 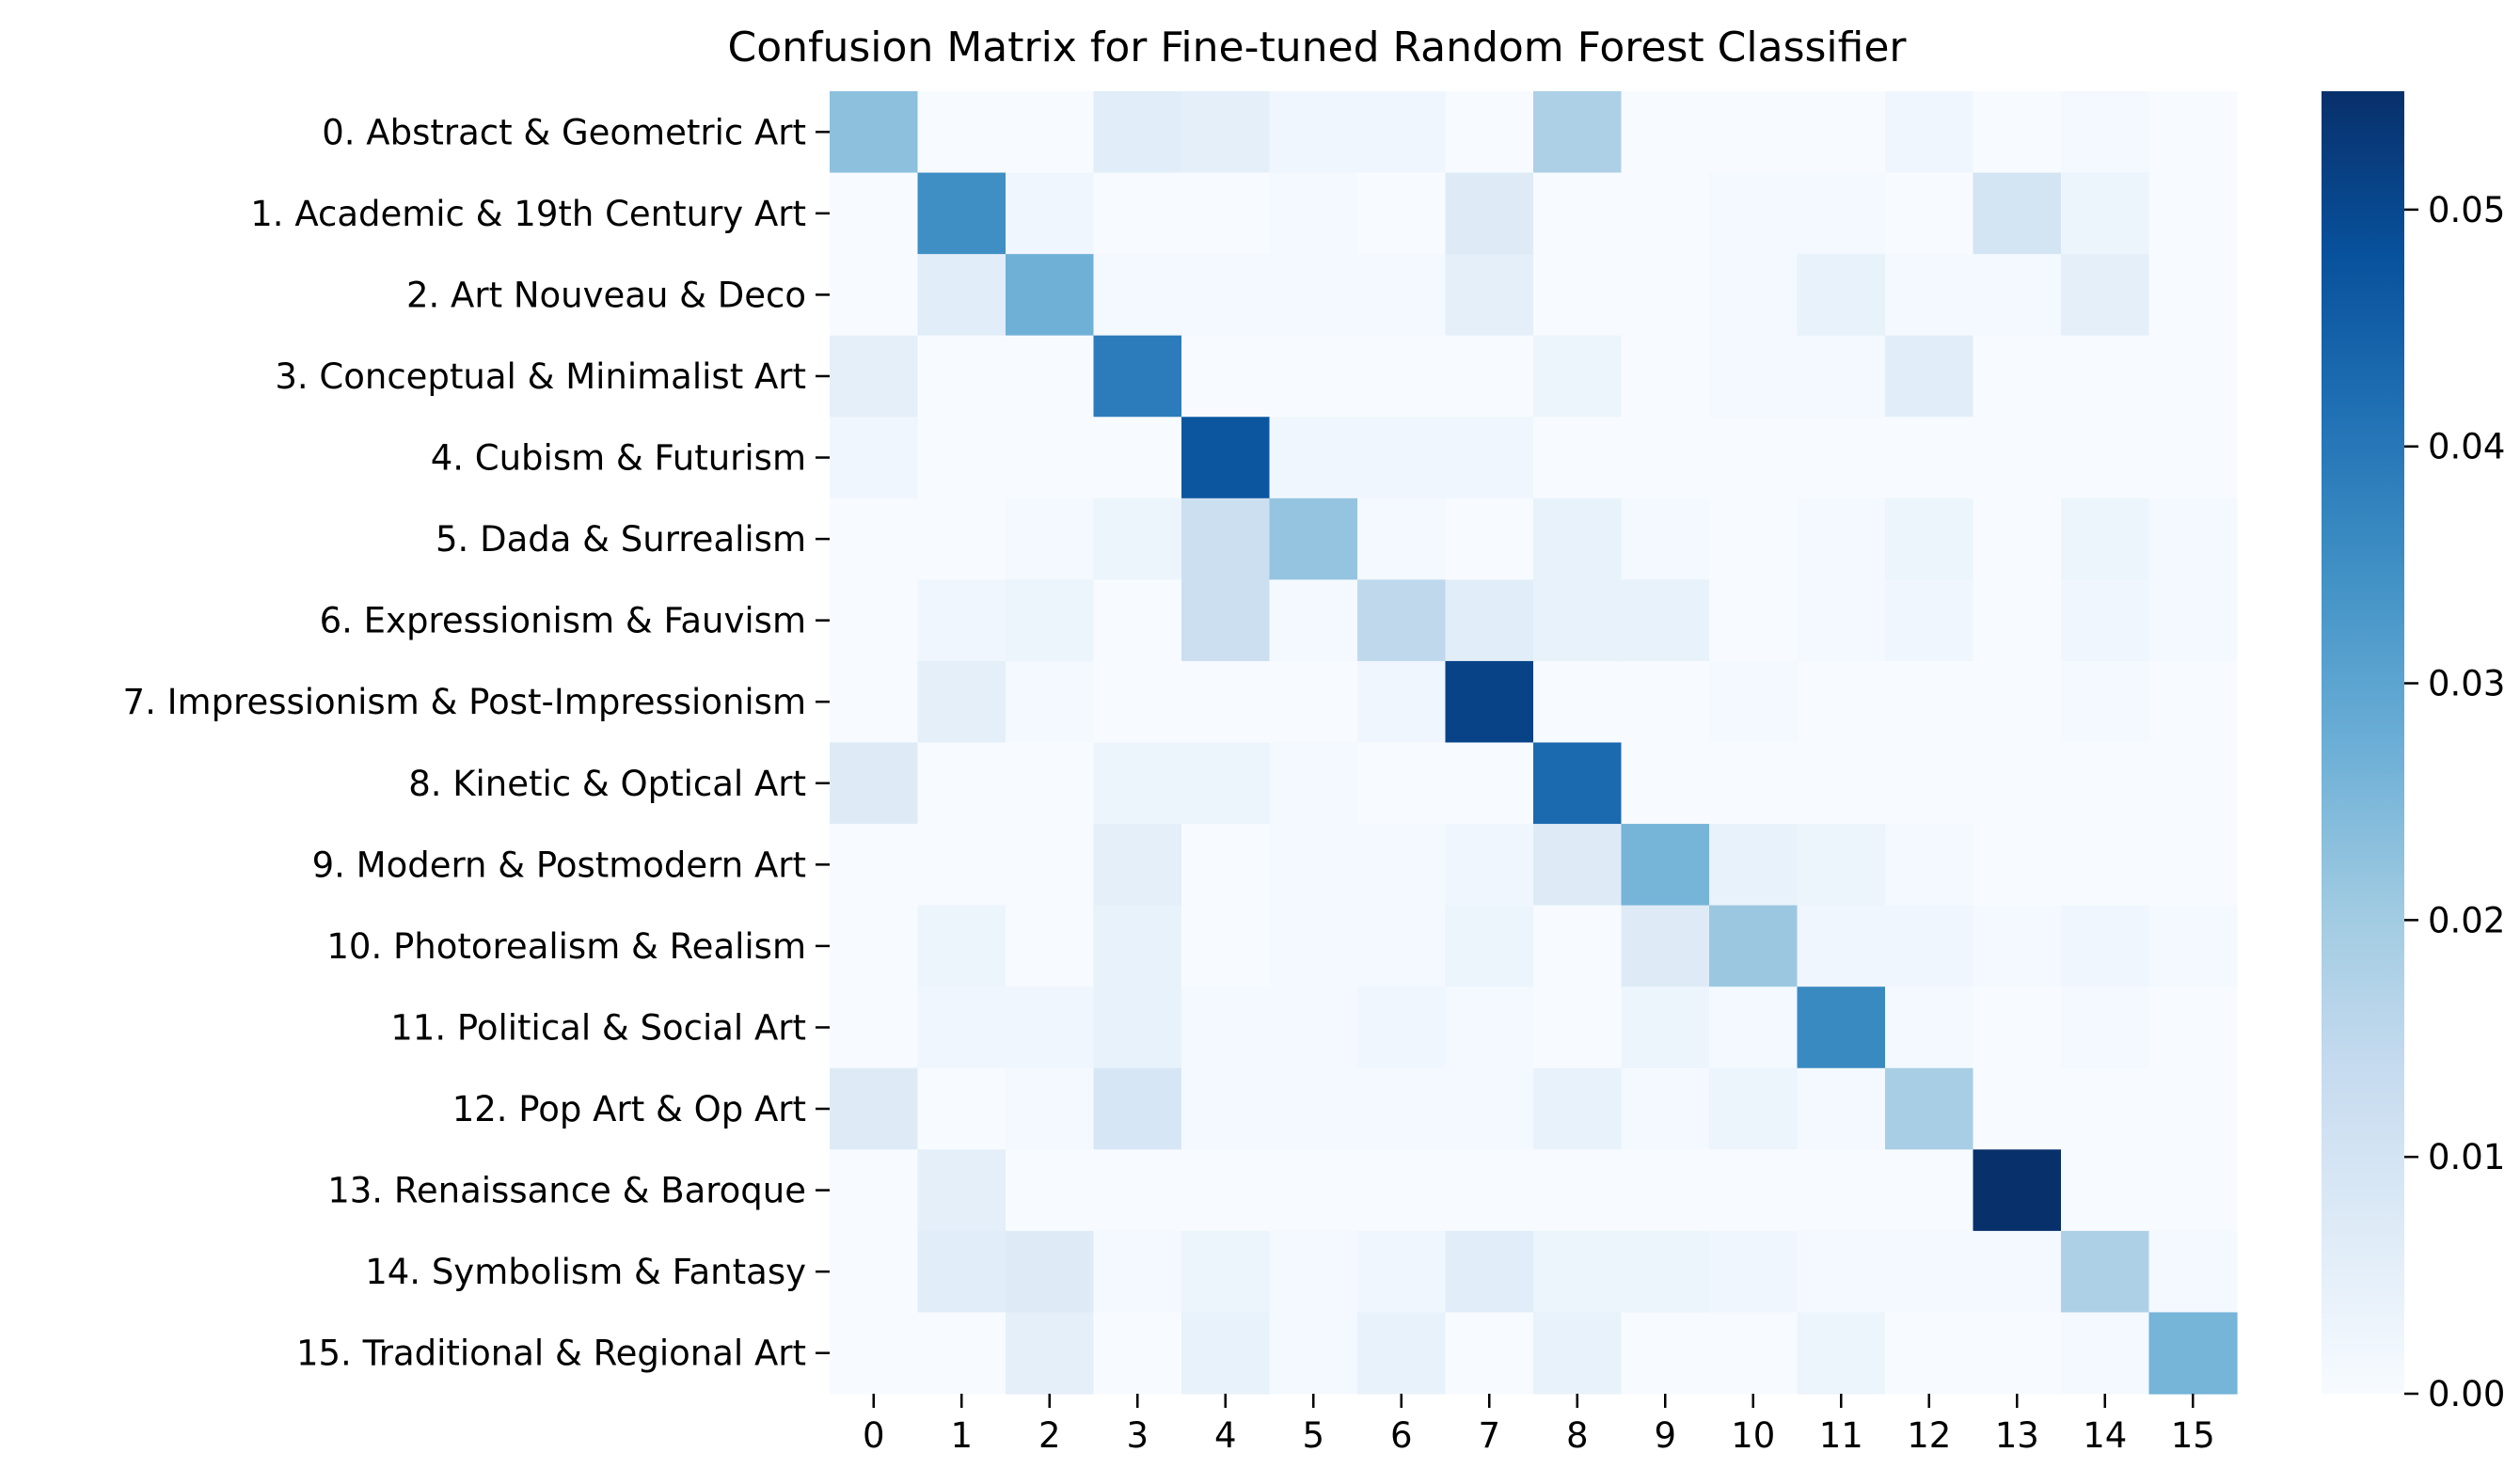 What do you see at coordinates (2466, 1157) in the screenshot?
I see `colorbar-tick-label: 0.01` at bounding box center [2466, 1157].